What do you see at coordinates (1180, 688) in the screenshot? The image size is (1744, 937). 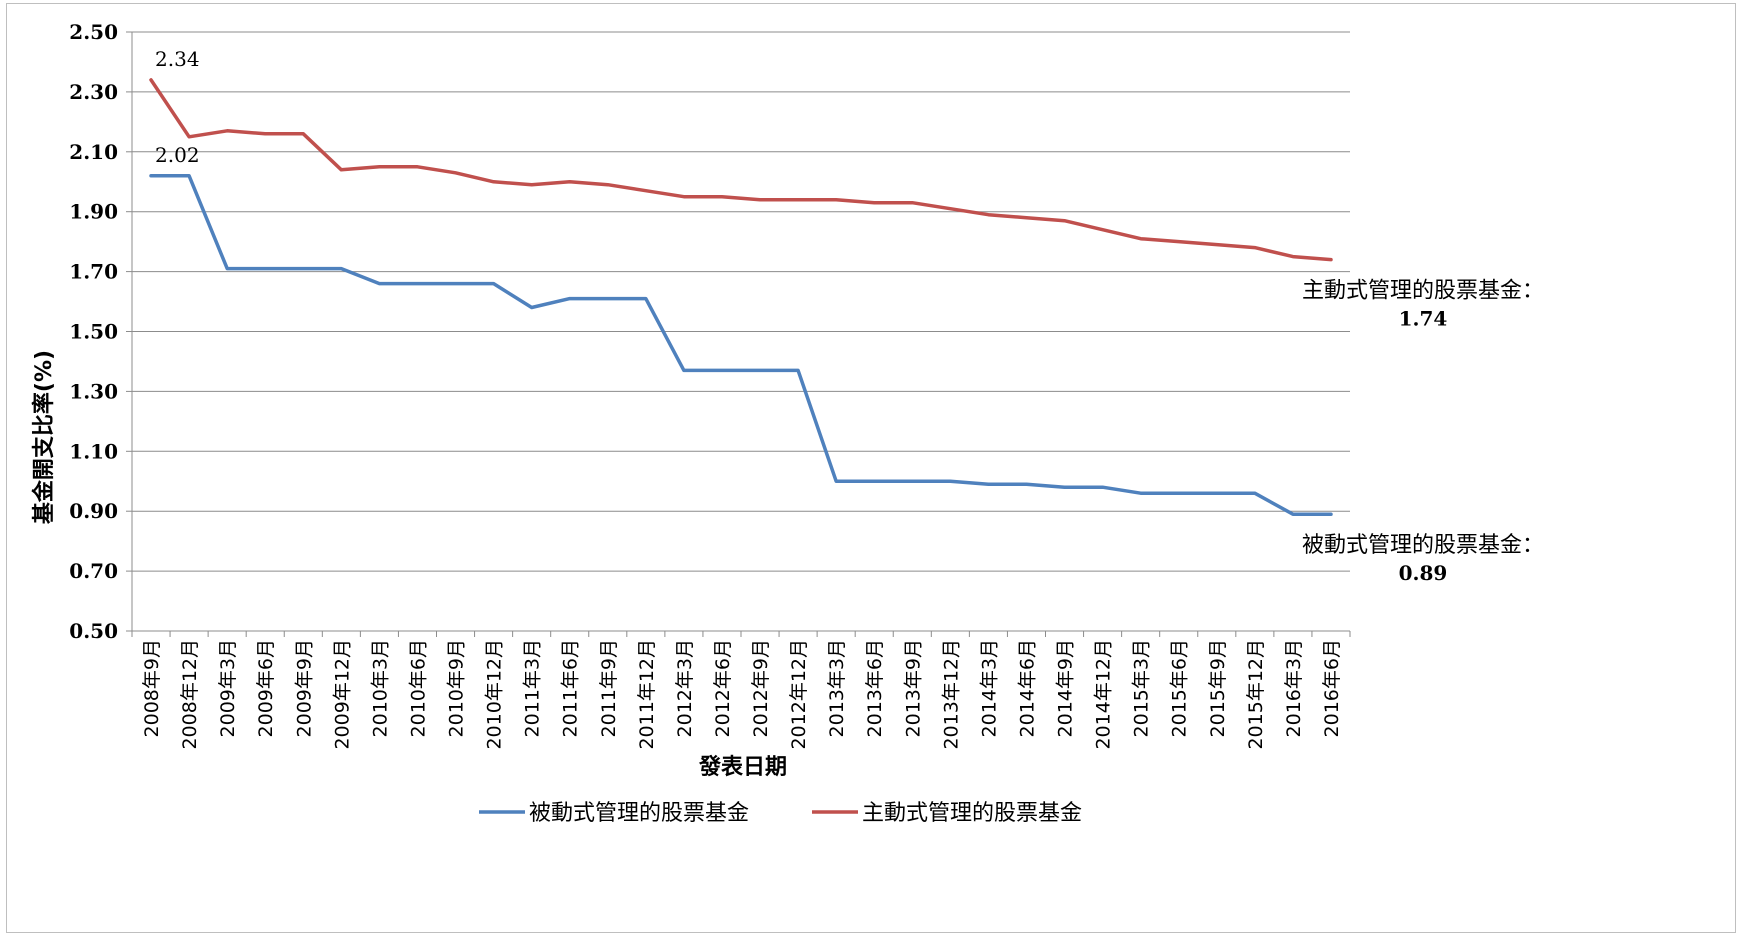 I see `x-tick-label: 2015年6月` at bounding box center [1180, 688].